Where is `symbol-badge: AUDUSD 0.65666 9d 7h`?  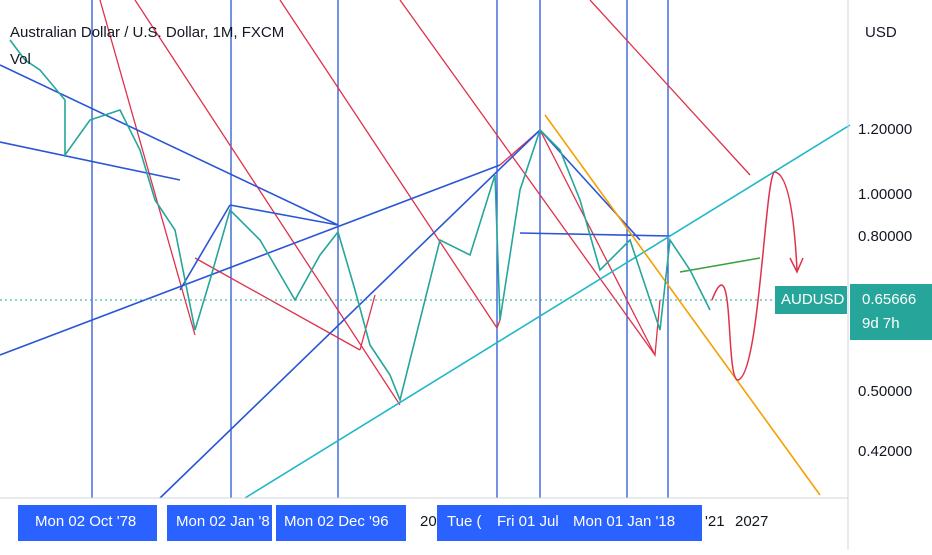
symbol-badge: AUDUSD 0.65666 9d 7h is located at coordinates (853, 312).